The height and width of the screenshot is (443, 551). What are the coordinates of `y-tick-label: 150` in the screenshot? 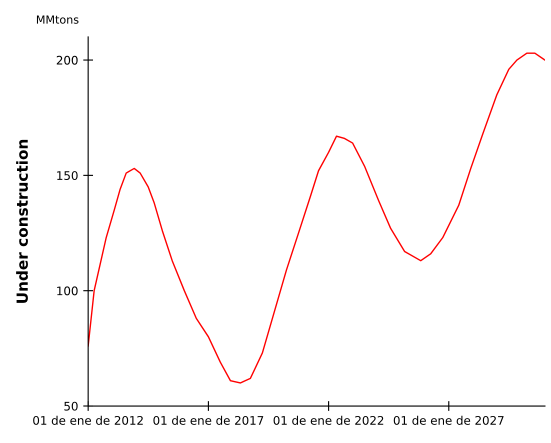 It's located at (67, 175).